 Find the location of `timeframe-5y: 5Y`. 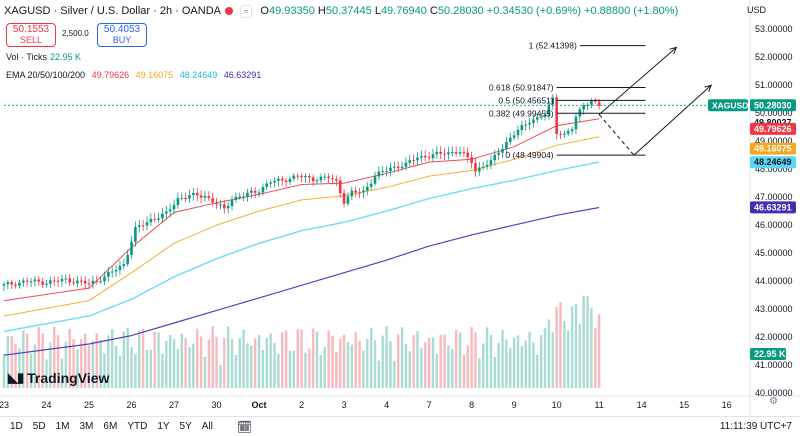

timeframe-5y: 5Y is located at coordinates (185, 426).